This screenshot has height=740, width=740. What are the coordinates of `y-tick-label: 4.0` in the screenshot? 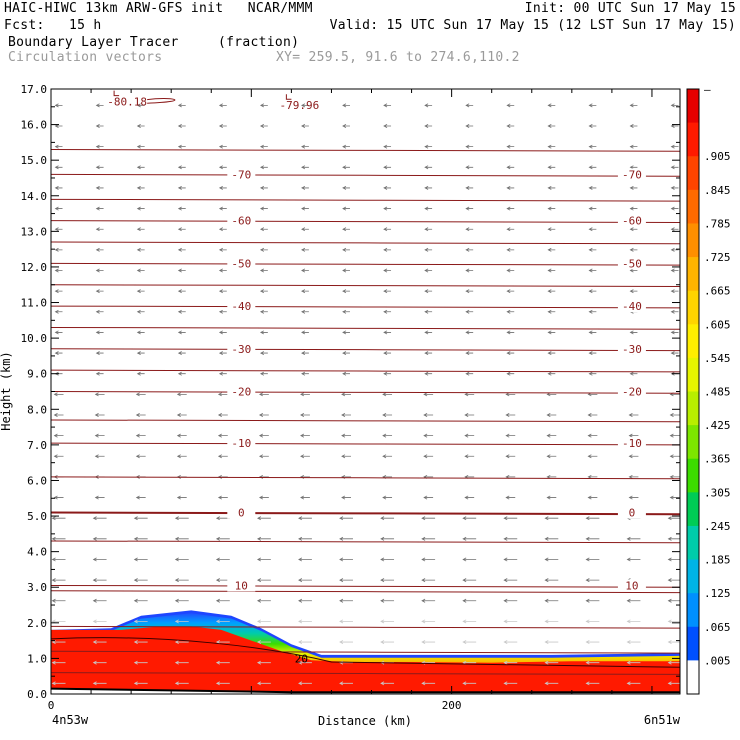 It's located at (37, 552).